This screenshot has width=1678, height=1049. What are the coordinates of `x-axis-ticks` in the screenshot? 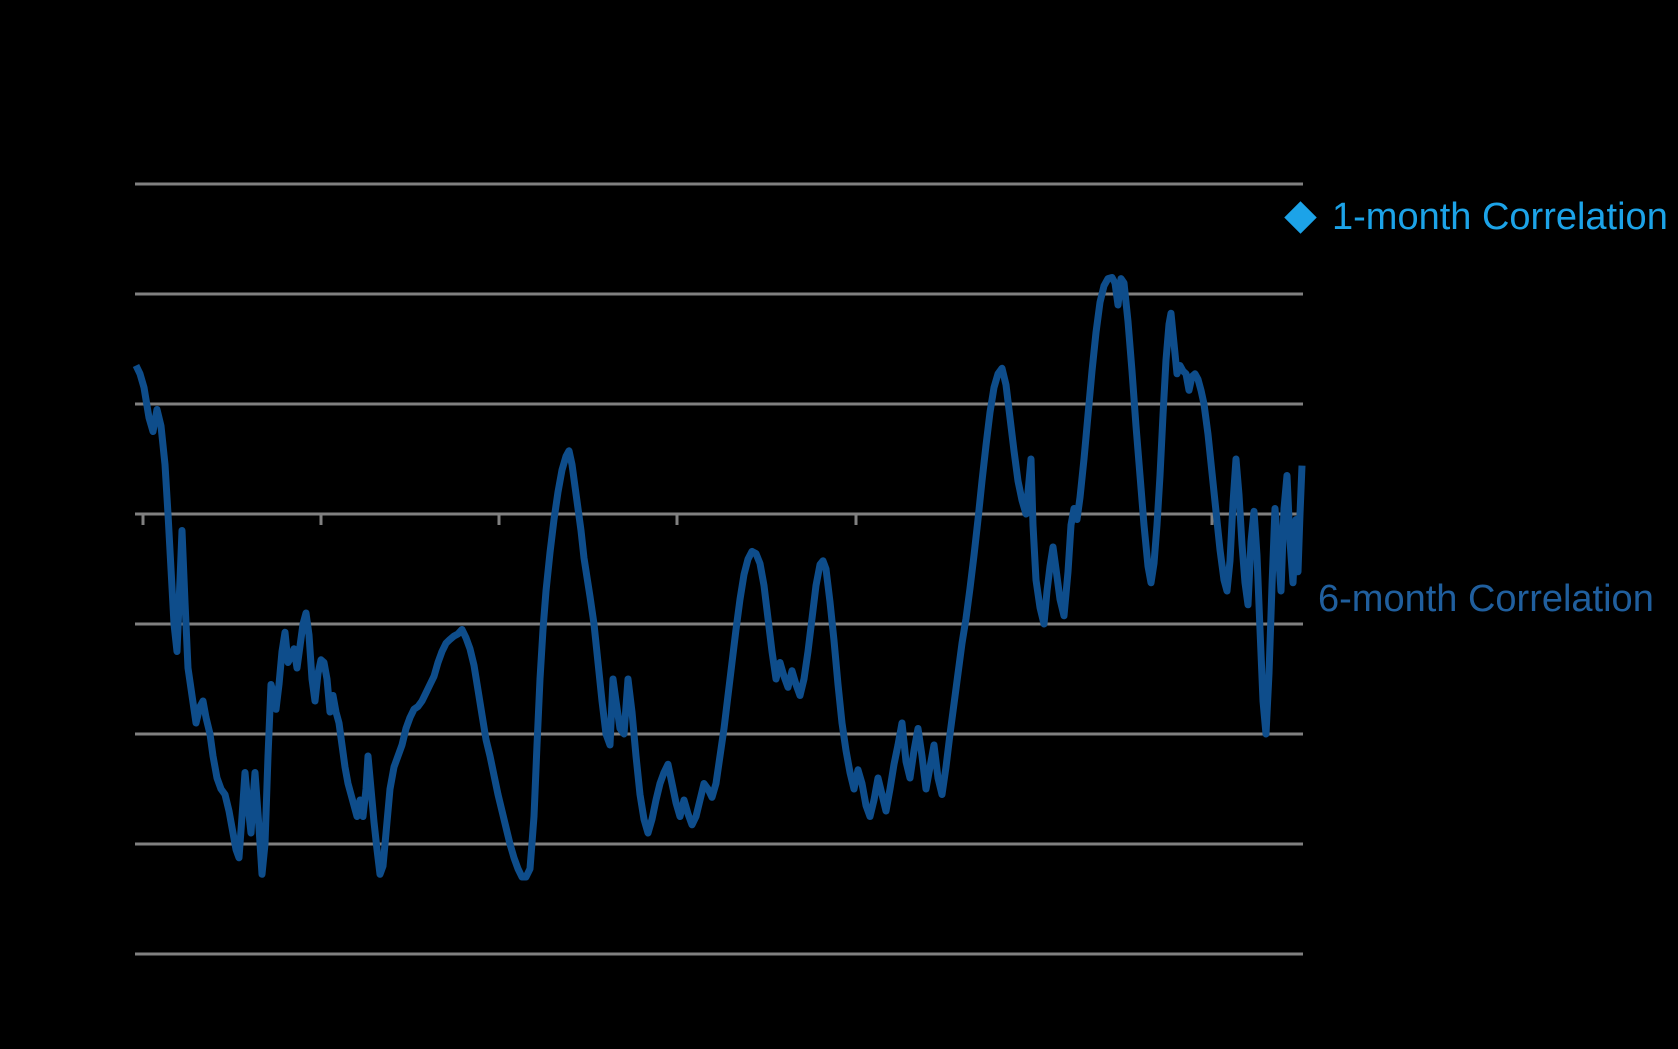 It's located at (677, 519).